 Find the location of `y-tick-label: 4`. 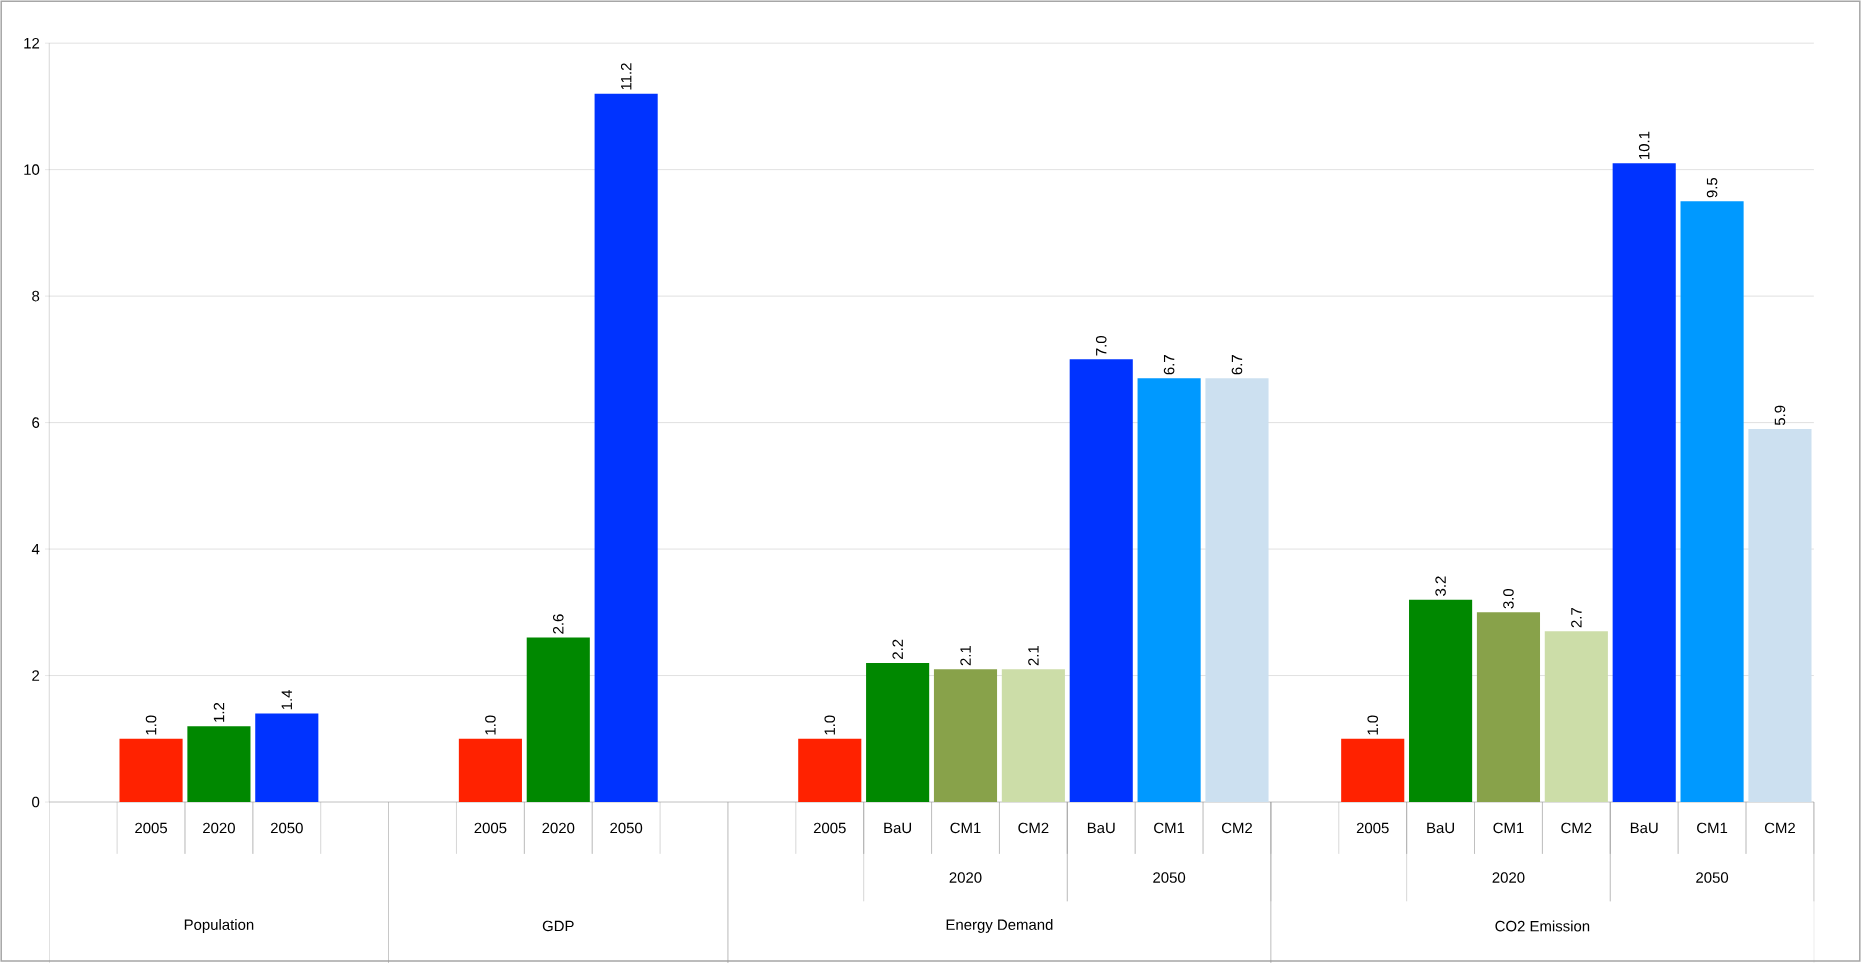

y-tick-label: 4 is located at coordinates (35, 548).